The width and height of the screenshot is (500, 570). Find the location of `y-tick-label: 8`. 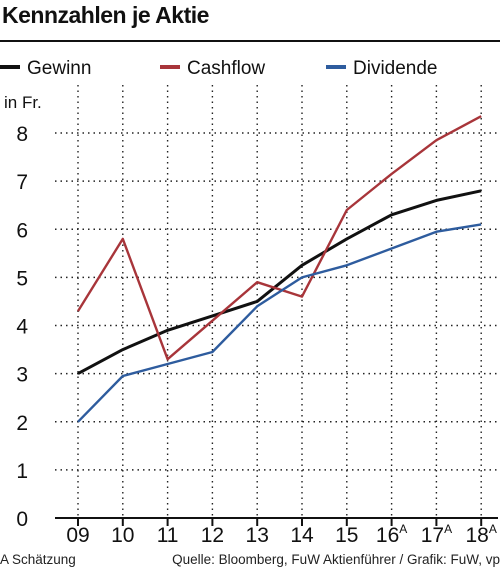

y-tick-label: 8 is located at coordinates (22, 134).